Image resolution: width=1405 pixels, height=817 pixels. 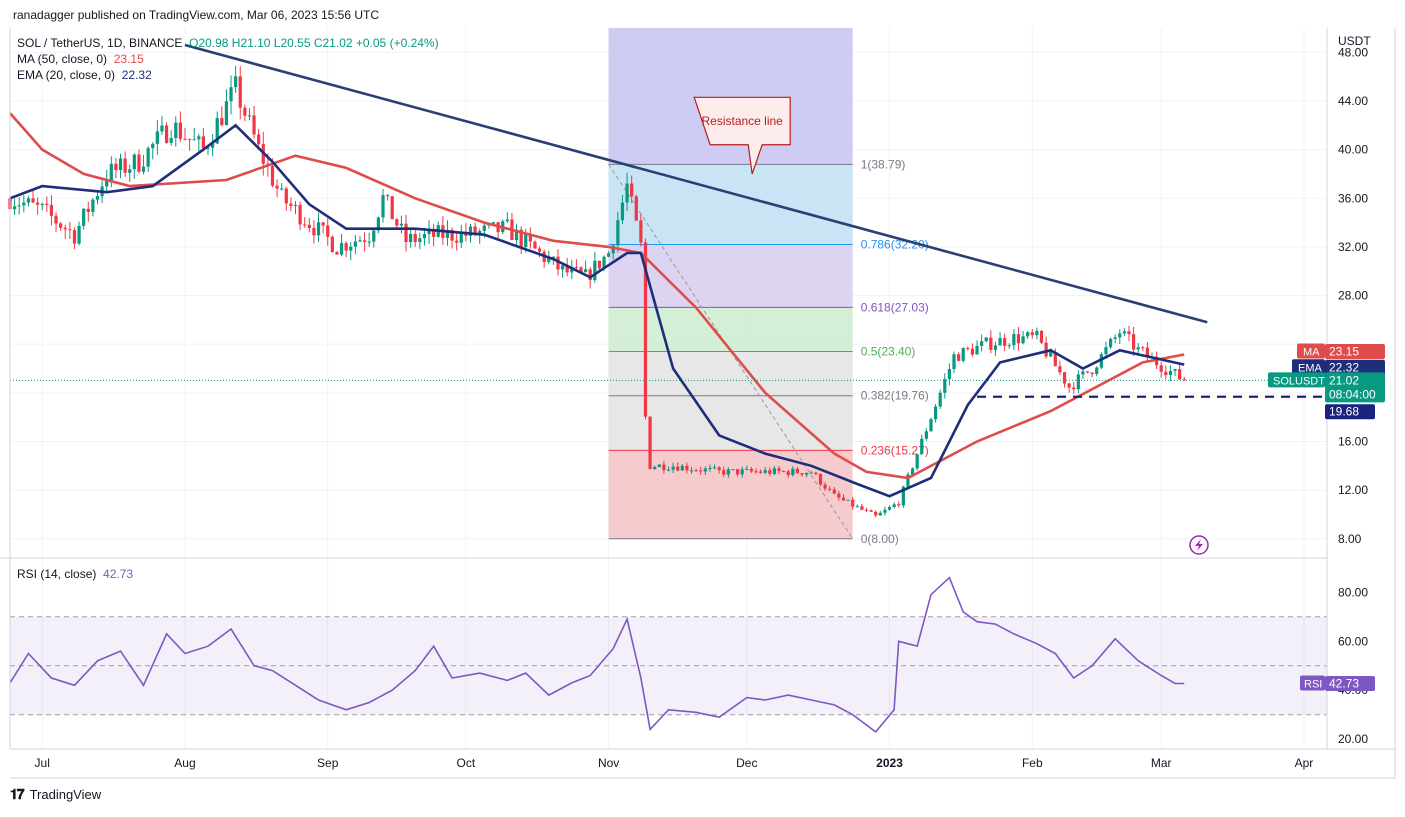 What do you see at coordinates (118, 574) in the screenshot?
I see `rsi-legend-value: 42.73` at bounding box center [118, 574].